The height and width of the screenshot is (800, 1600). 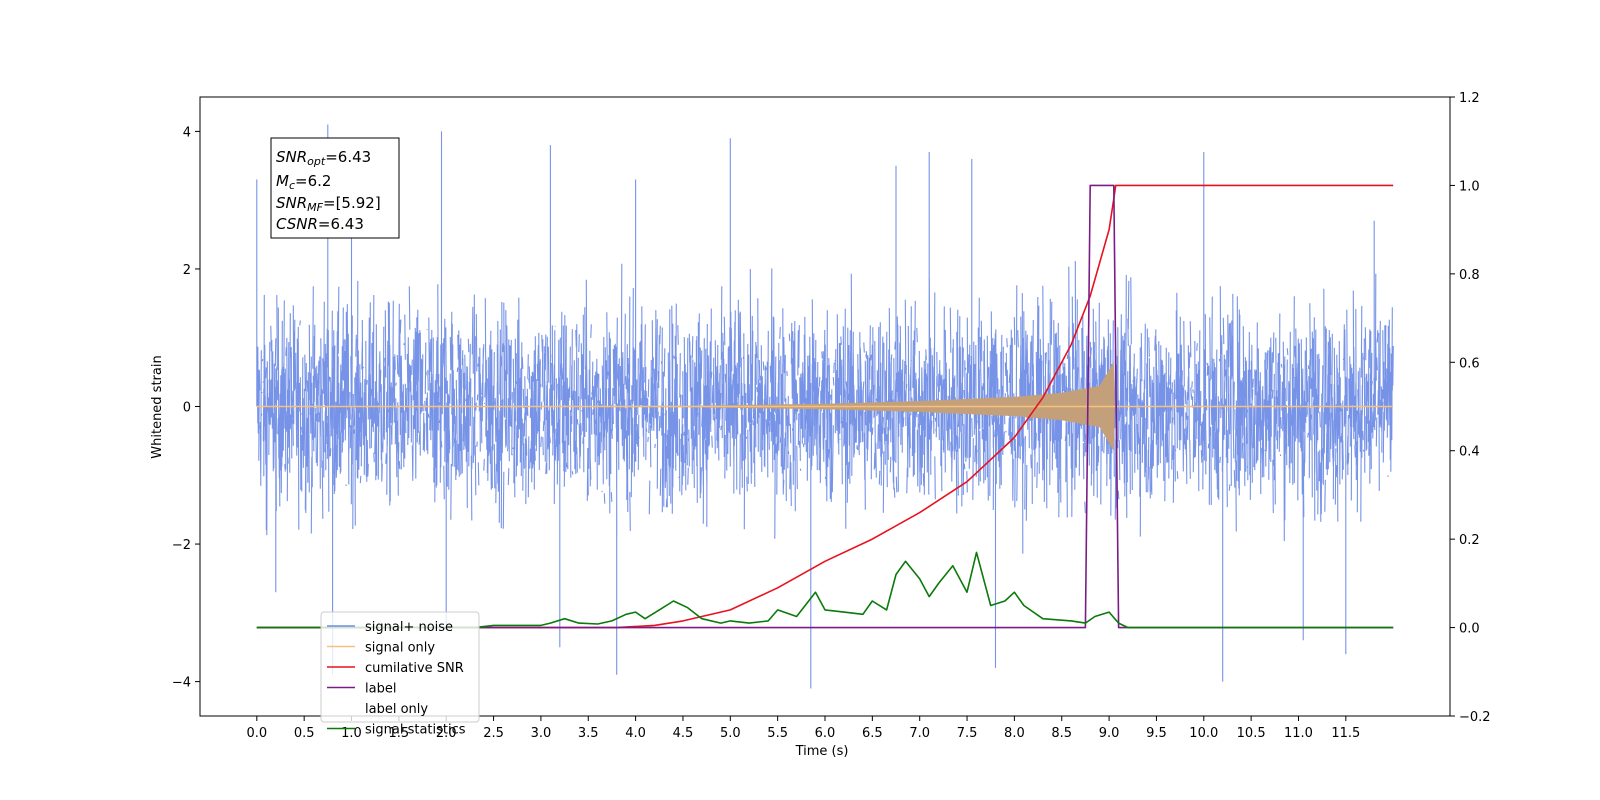 I want to click on x-tick-label: 10.5, so click(x=1251, y=733).